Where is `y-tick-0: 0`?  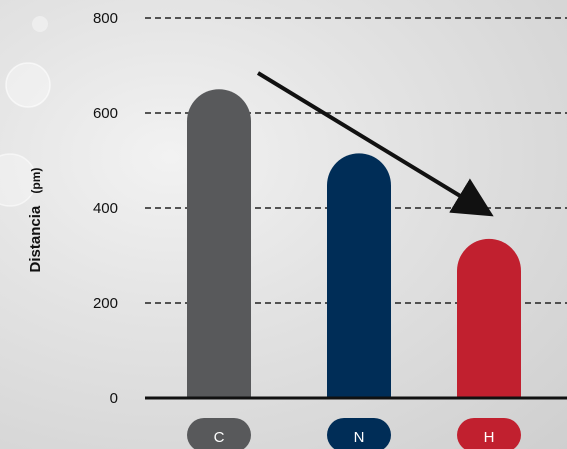
y-tick-0: 0 is located at coordinates (114, 398).